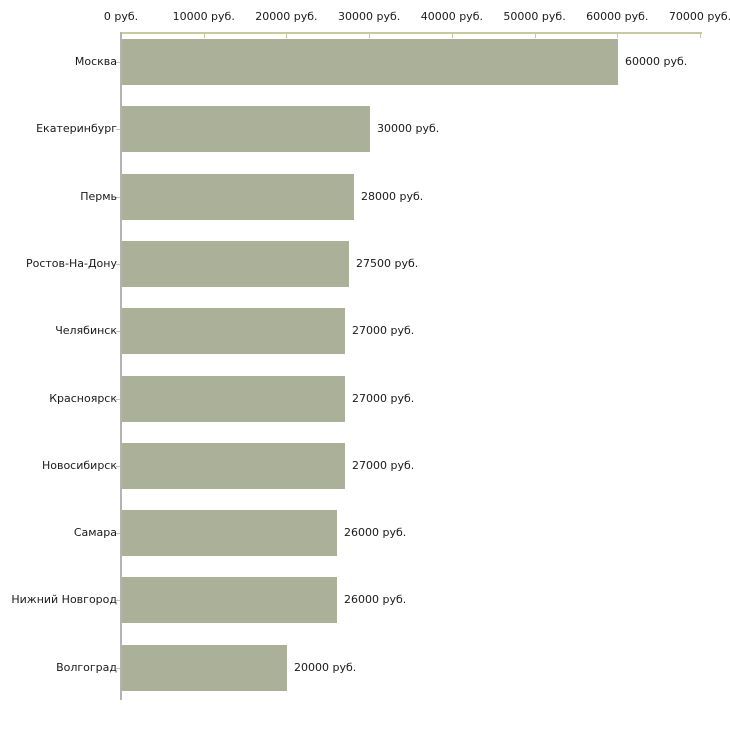  Describe the element at coordinates (86, 667) in the screenshot. I see `category-label: Волгоград` at that location.